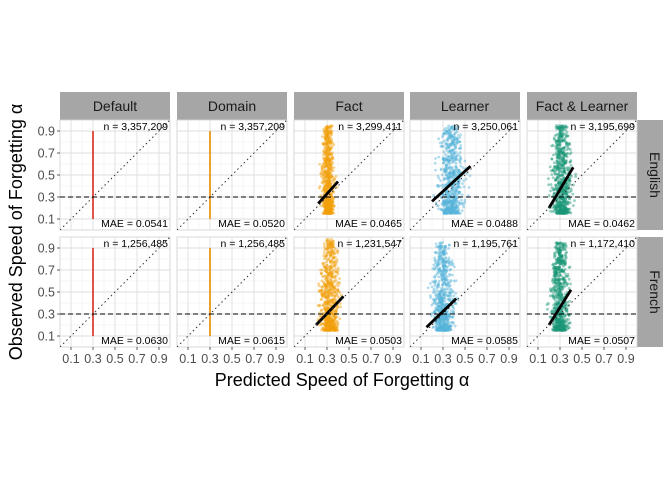 The height and width of the screenshot is (480, 672). Describe the element at coordinates (561, 187) in the screenshot. I see `fit-line` at that location.